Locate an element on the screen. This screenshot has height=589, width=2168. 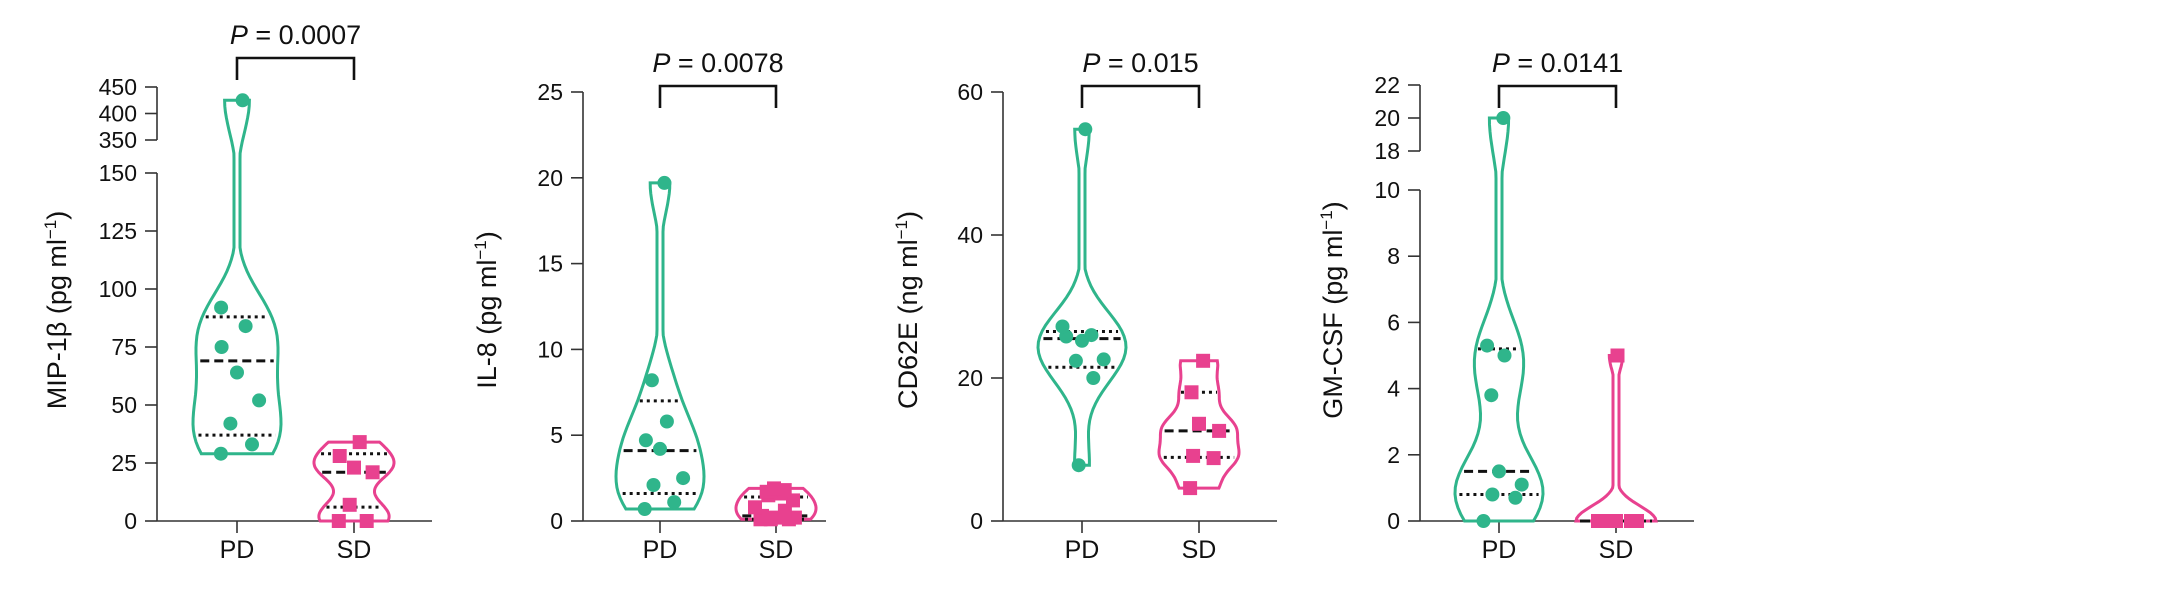
y-tick-label: 18 is located at coordinates (1387, 151).